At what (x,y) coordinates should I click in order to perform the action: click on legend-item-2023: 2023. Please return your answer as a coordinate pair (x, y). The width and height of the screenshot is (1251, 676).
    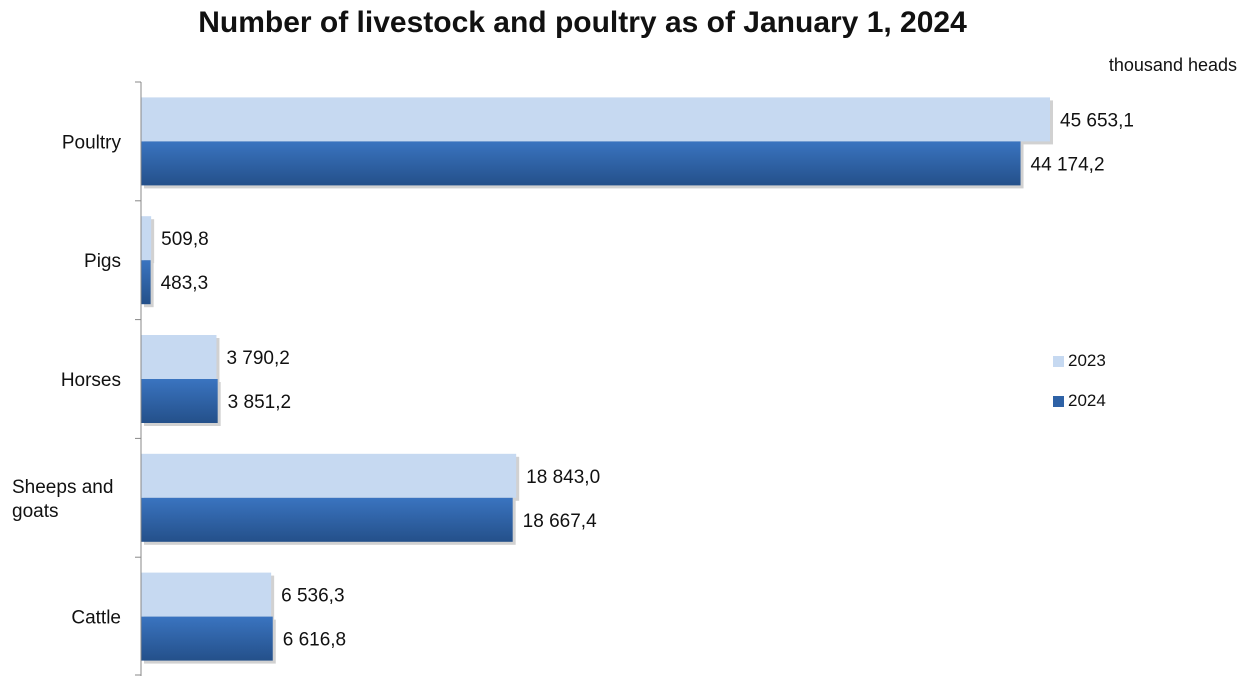
    Looking at the image, I should click on (1079, 361).